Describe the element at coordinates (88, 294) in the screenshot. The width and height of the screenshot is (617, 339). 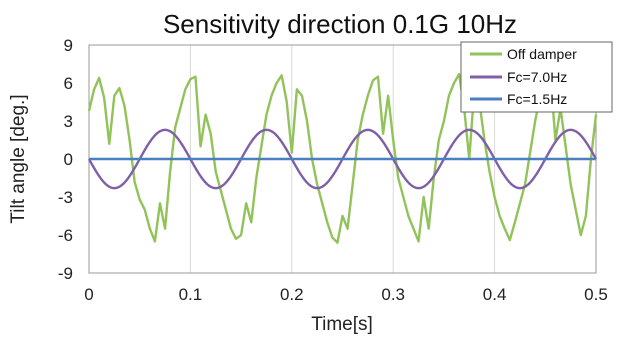
I see `x-tick-label-0: 0` at that location.